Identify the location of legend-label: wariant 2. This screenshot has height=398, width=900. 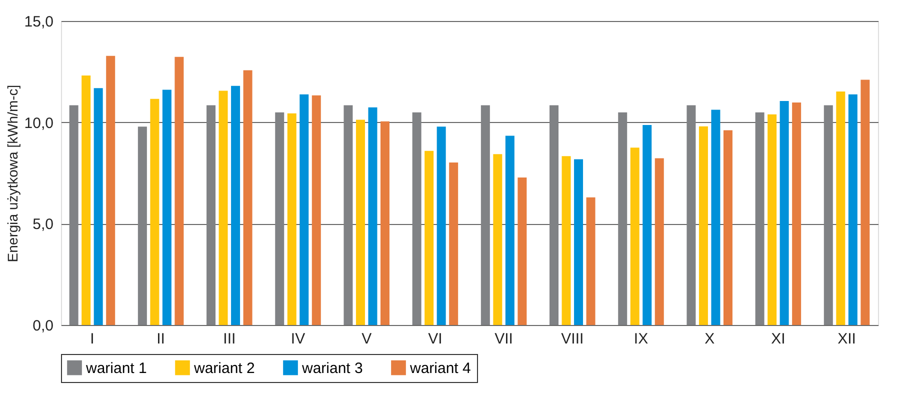
(224, 368).